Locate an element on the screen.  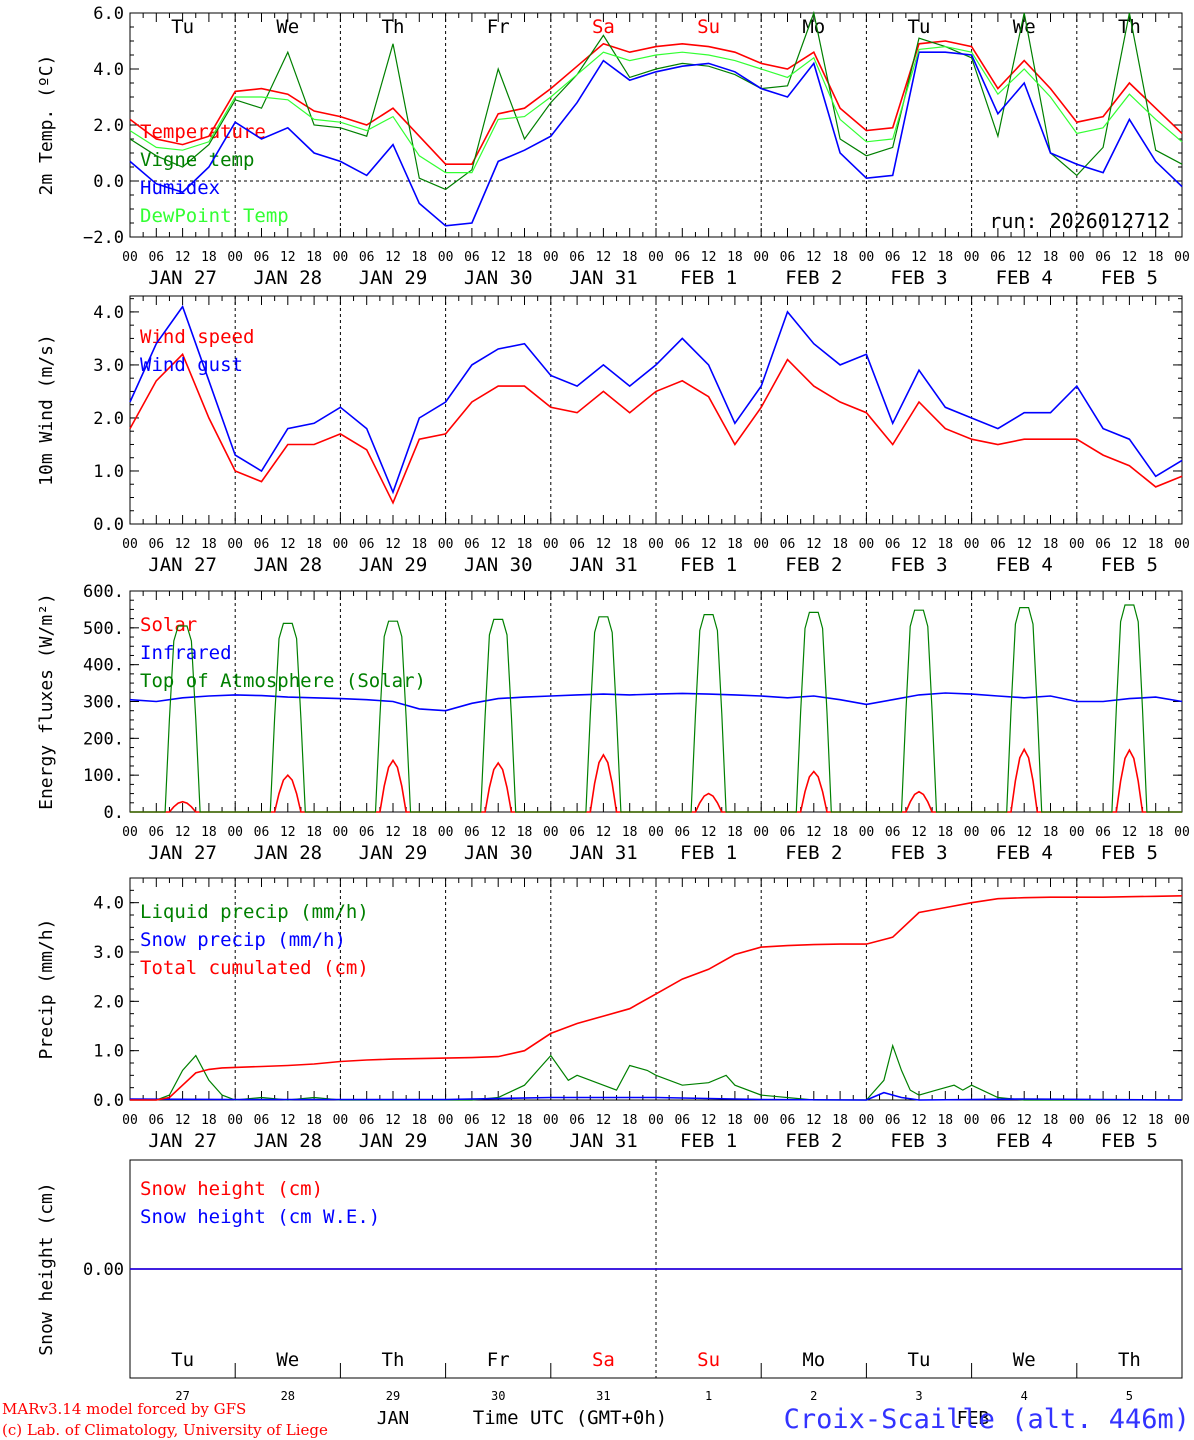
flux-date-label: FEB 3 is located at coordinates (918, 853).